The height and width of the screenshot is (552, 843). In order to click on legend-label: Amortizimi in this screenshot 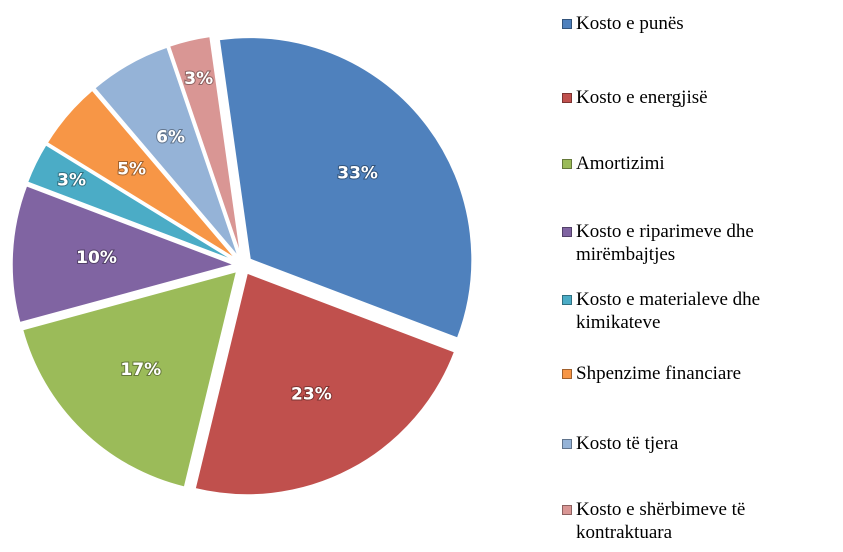, I will do `click(620, 163)`.